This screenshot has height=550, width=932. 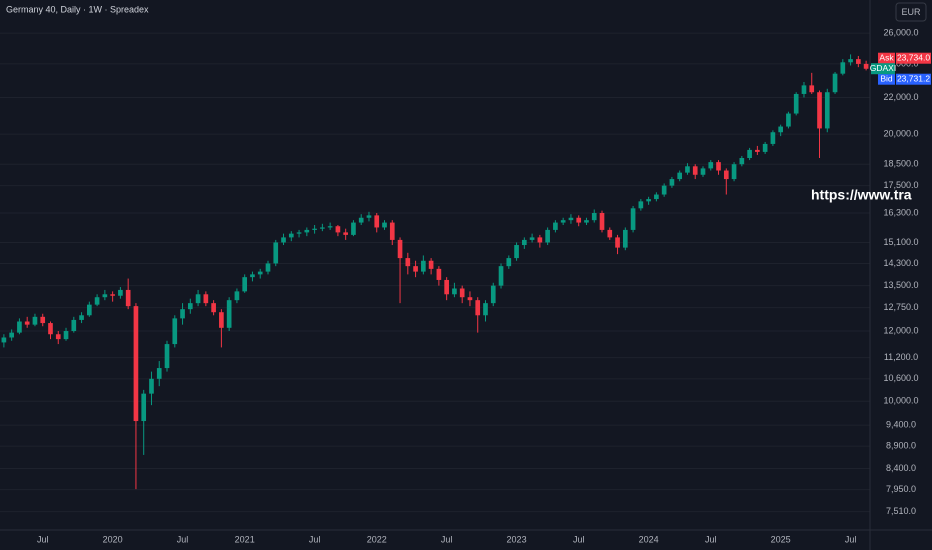 What do you see at coordinates (901, 357) in the screenshot?
I see `y-tick-label: 11,200.0` at bounding box center [901, 357].